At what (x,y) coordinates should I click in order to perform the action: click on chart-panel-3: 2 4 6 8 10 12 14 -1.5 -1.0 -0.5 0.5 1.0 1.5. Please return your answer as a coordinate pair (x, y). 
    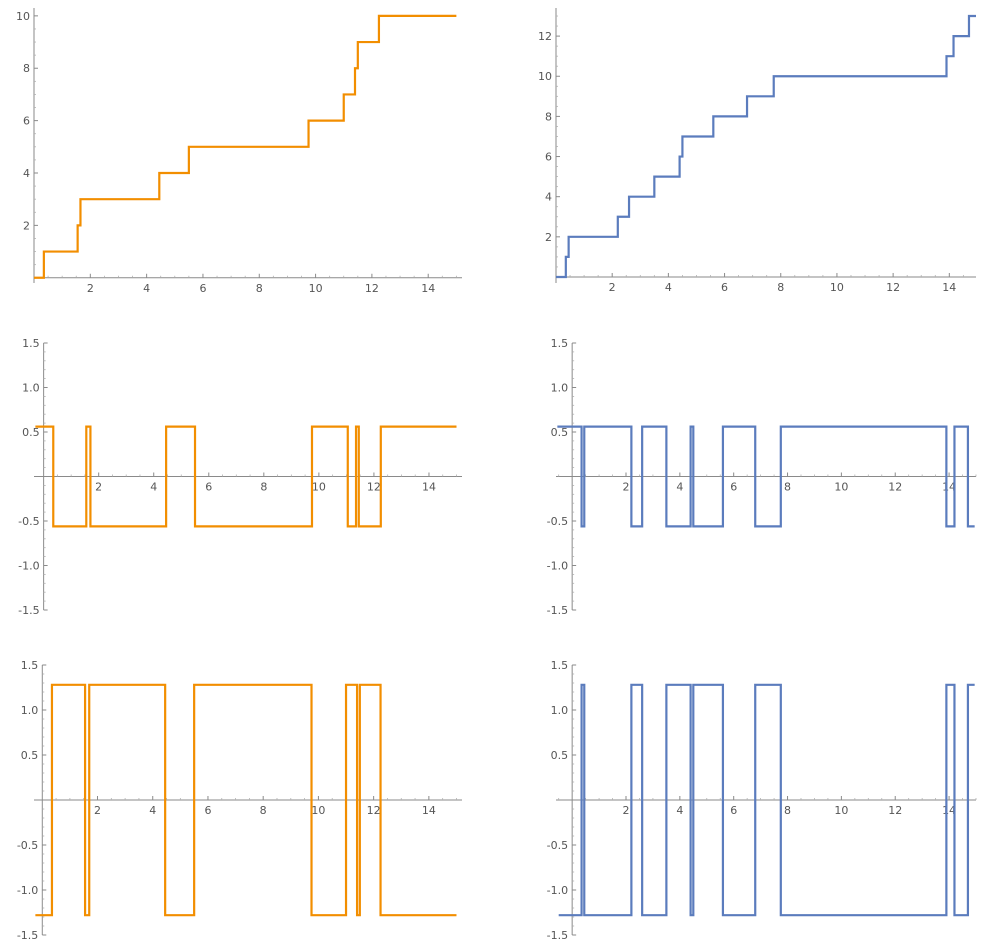
    Looking at the image, I should click on (240, 477).